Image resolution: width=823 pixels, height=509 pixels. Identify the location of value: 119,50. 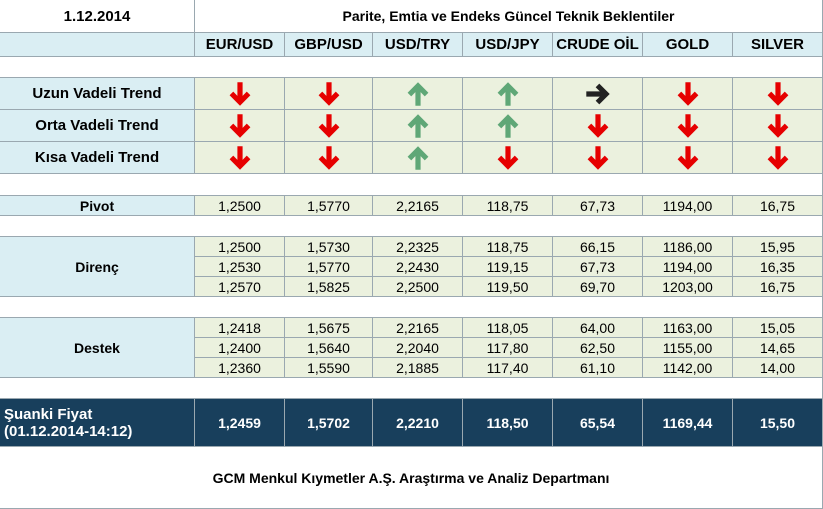
(508, 287).